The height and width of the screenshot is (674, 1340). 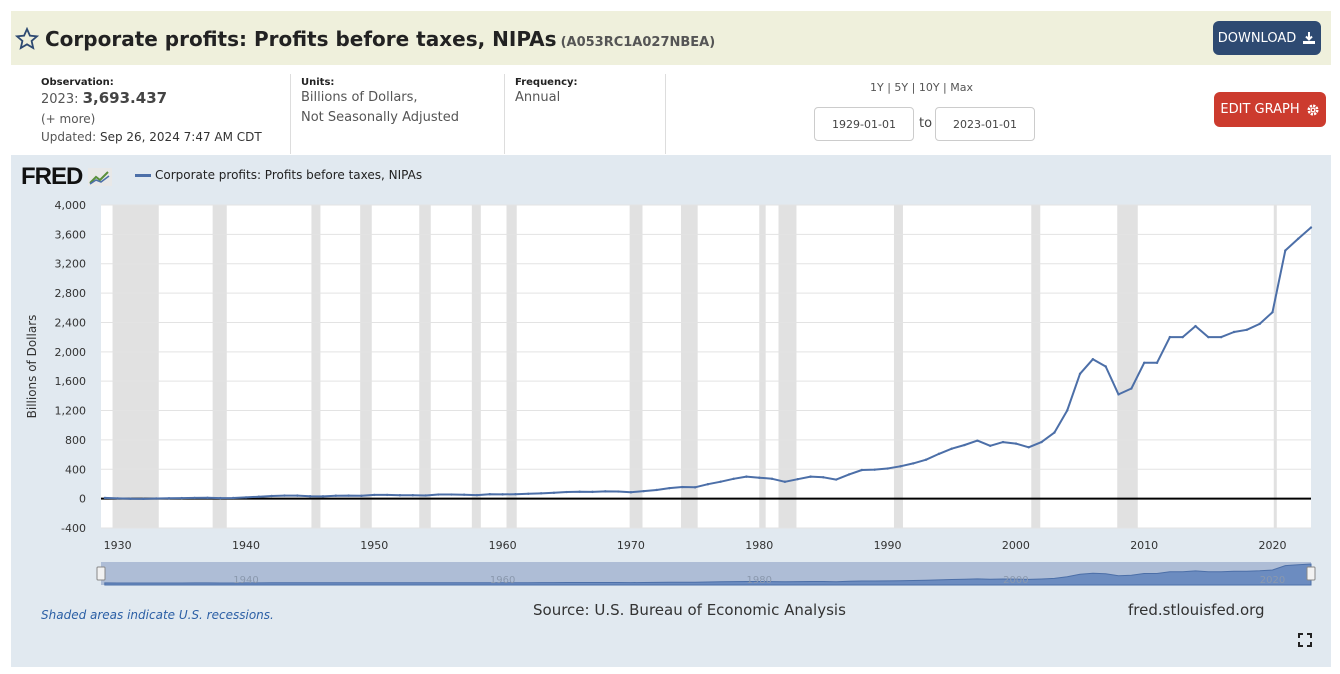 What do you see at coordinates (125, 98) in the screenshot?
I see `observation-value: 3,693.437` at bounding box center [125, 98].